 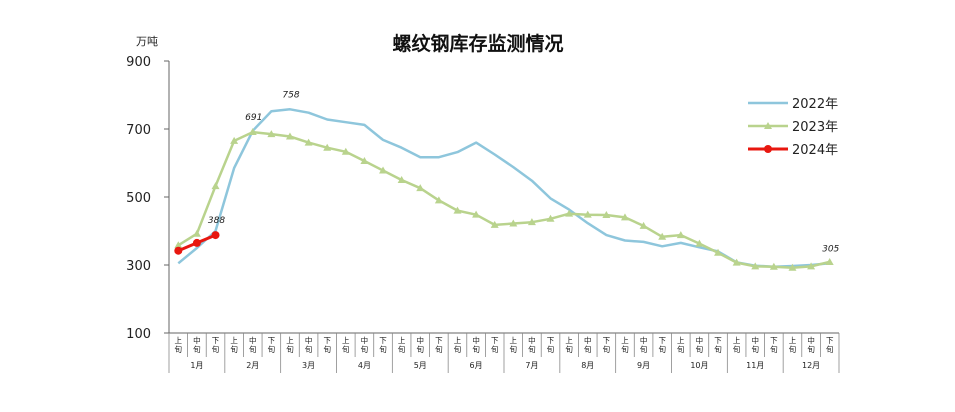 I want to click on y-tick-label: 700, so click(x=138, y=130).